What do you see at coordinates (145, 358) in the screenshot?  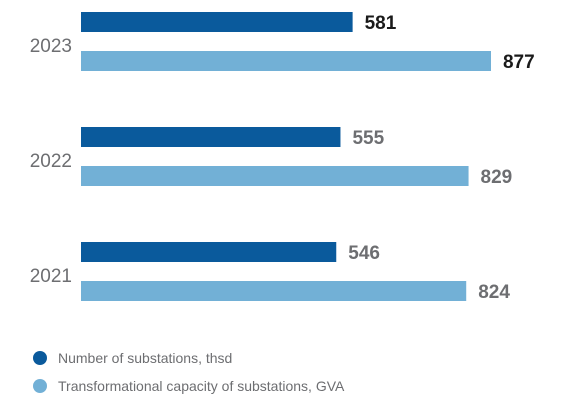 I see `legend-label: Number of substations, thsd` at bounding box center [145, 358].